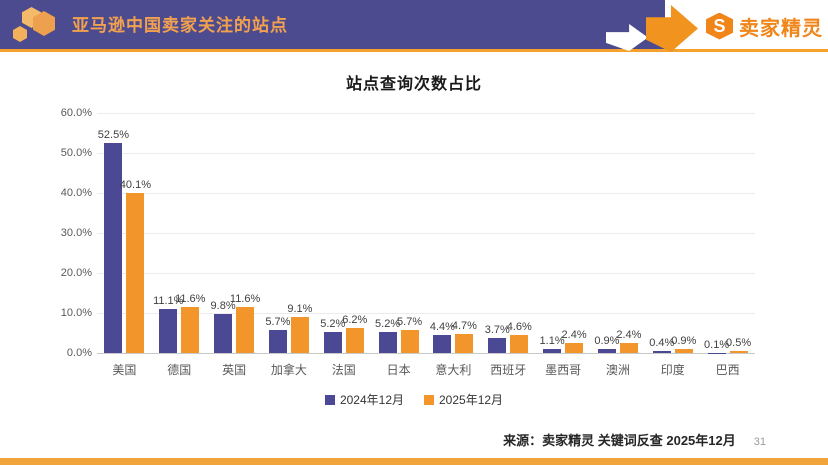 The height and width of the screenshot is (465, 828). What do you see at coordinates (179, 245) in the screenshot?
I see `bar-group-德国: 11.1% 11.6% 德国` at bounding box center [179, 245].